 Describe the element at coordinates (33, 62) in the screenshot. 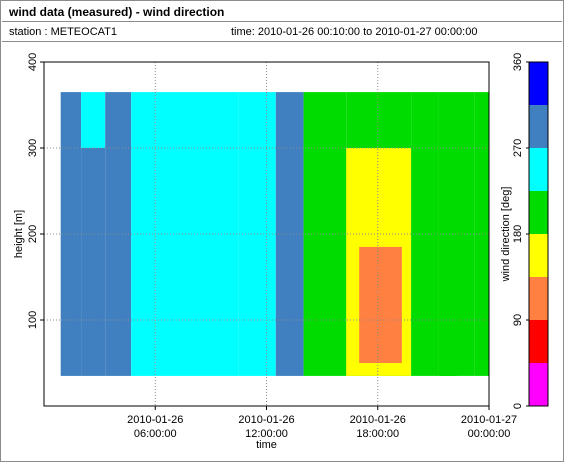

I see `y-tick-label-3: 400` at that location.